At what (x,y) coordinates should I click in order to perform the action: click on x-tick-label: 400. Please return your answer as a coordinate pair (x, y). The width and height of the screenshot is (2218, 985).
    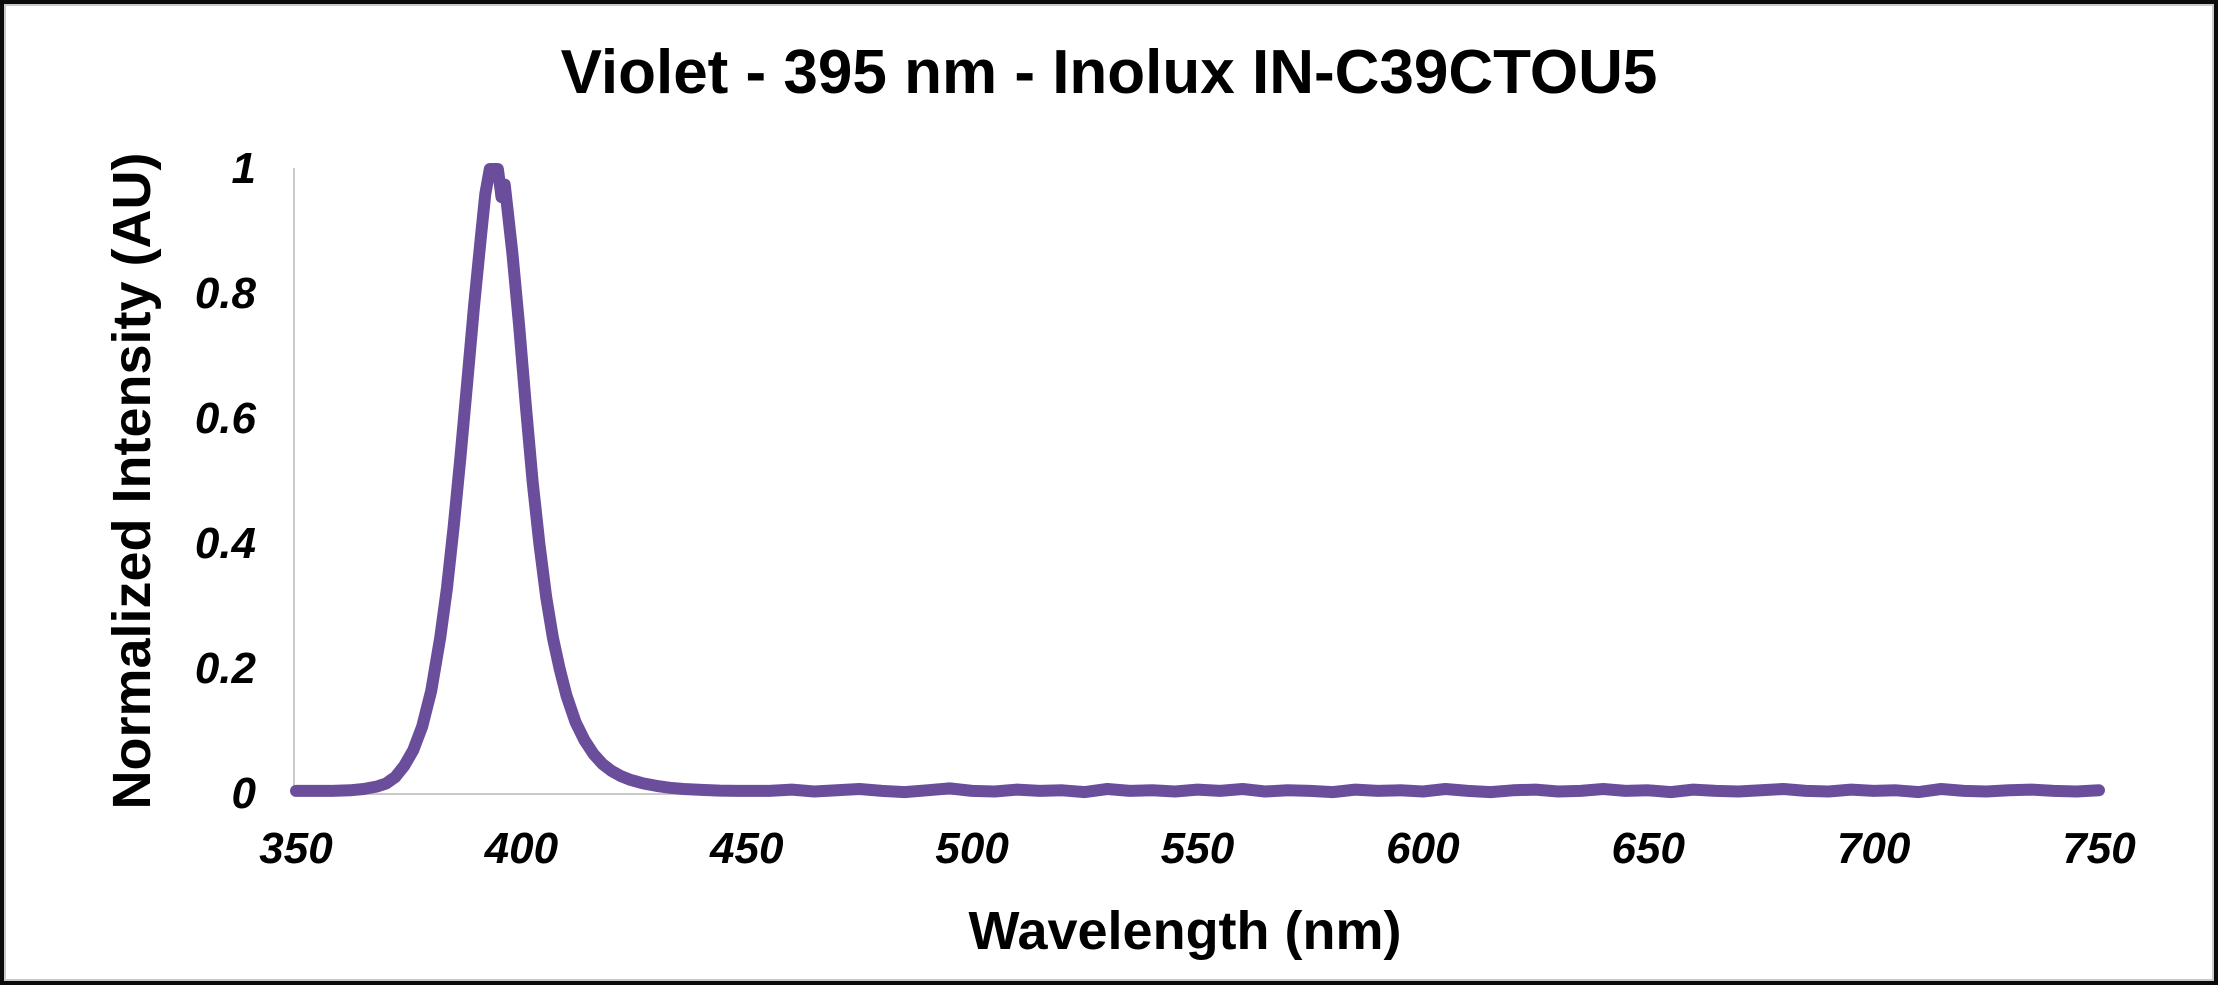
    Looking at the image, I should click on (521, 848).